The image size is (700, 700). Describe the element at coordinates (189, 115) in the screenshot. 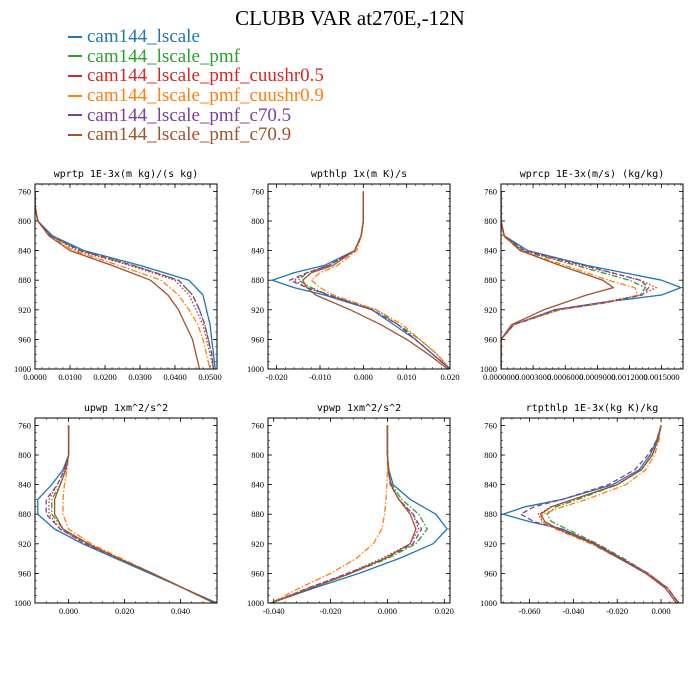

I see `legend-label: cam144_lscale_pmf_c70.5` at that location.